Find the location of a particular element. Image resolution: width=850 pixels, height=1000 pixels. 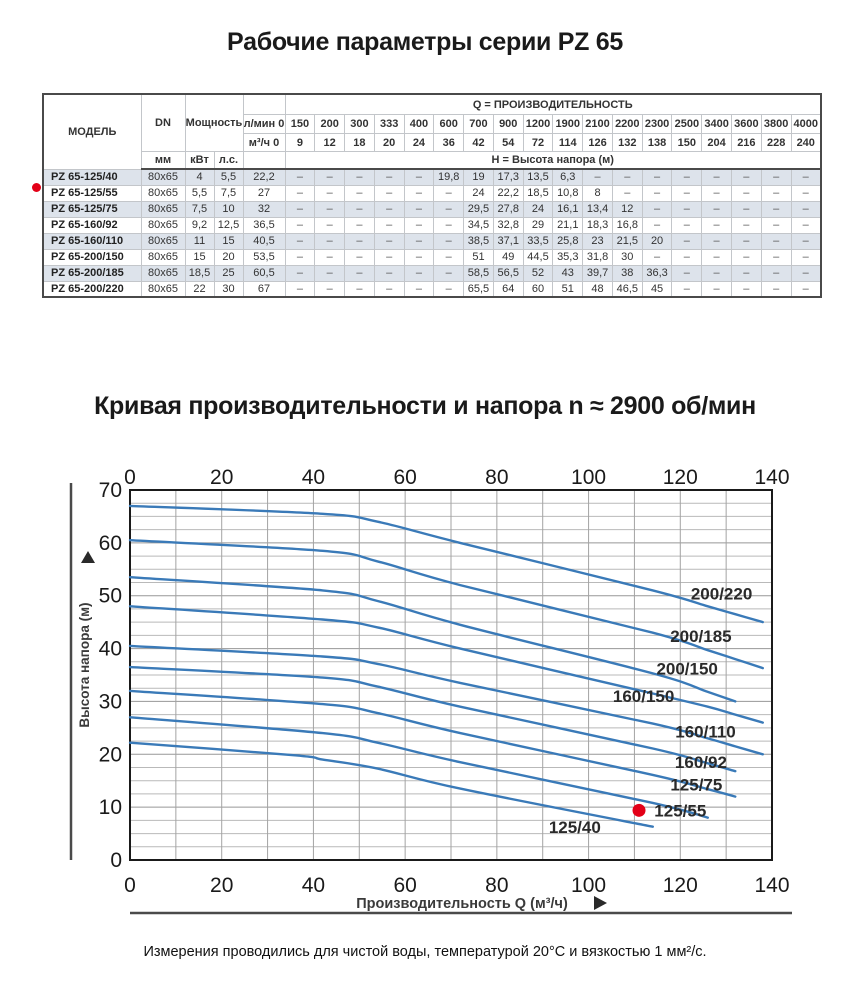

curve-label: 125/75 is located at coordinates (696, 784).